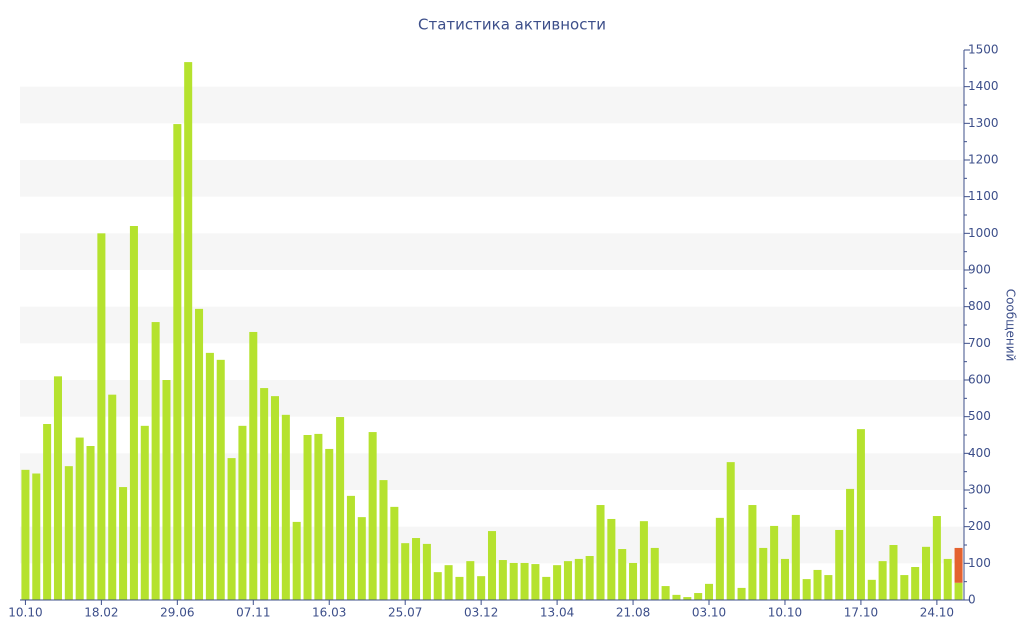  Describe the element at coordinates (861, 613) in the screenshot. I see `x-tick-label: 17.10` at that location.